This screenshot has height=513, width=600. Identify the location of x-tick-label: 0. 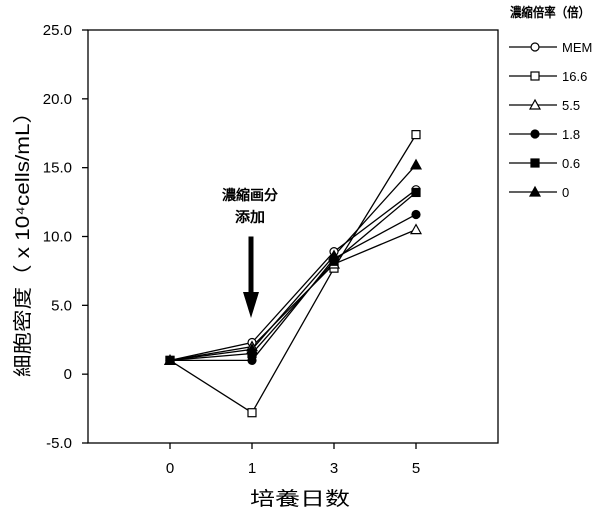
(170, 468).